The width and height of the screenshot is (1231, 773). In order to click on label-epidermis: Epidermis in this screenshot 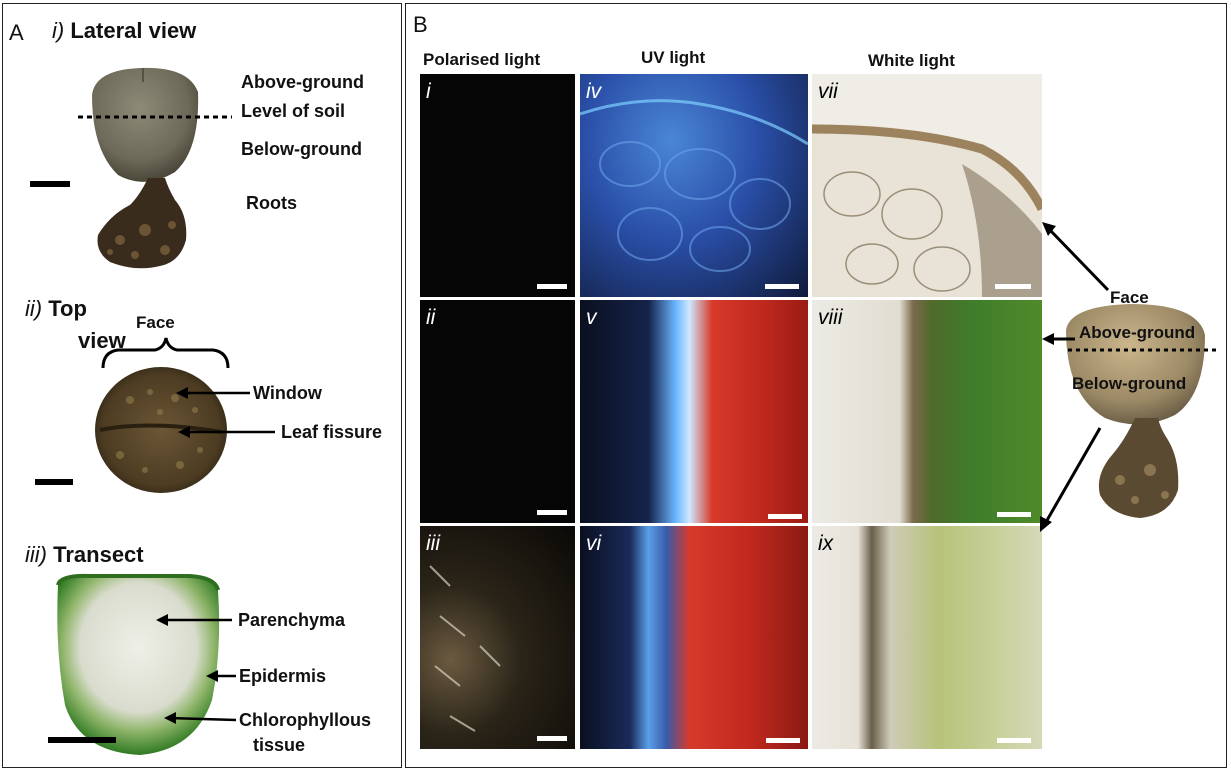, I will do `click(283, 676)`.